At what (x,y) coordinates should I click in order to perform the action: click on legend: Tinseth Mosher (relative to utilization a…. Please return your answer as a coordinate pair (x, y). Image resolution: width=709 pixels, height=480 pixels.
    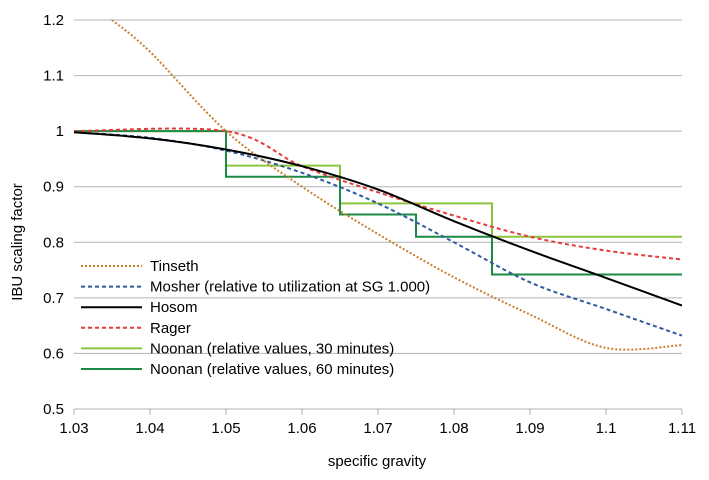
    Looking at the image, I should click on (255, 318).